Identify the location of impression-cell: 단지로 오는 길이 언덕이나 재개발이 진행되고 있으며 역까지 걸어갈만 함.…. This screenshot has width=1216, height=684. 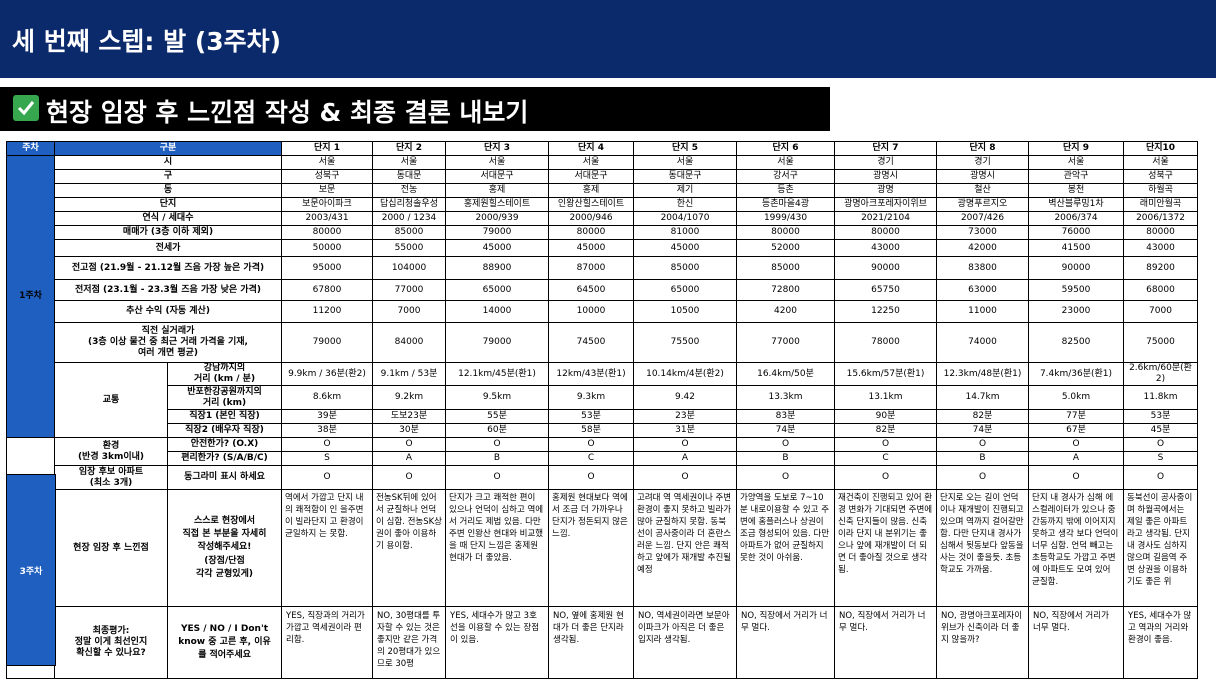
(982, 548).